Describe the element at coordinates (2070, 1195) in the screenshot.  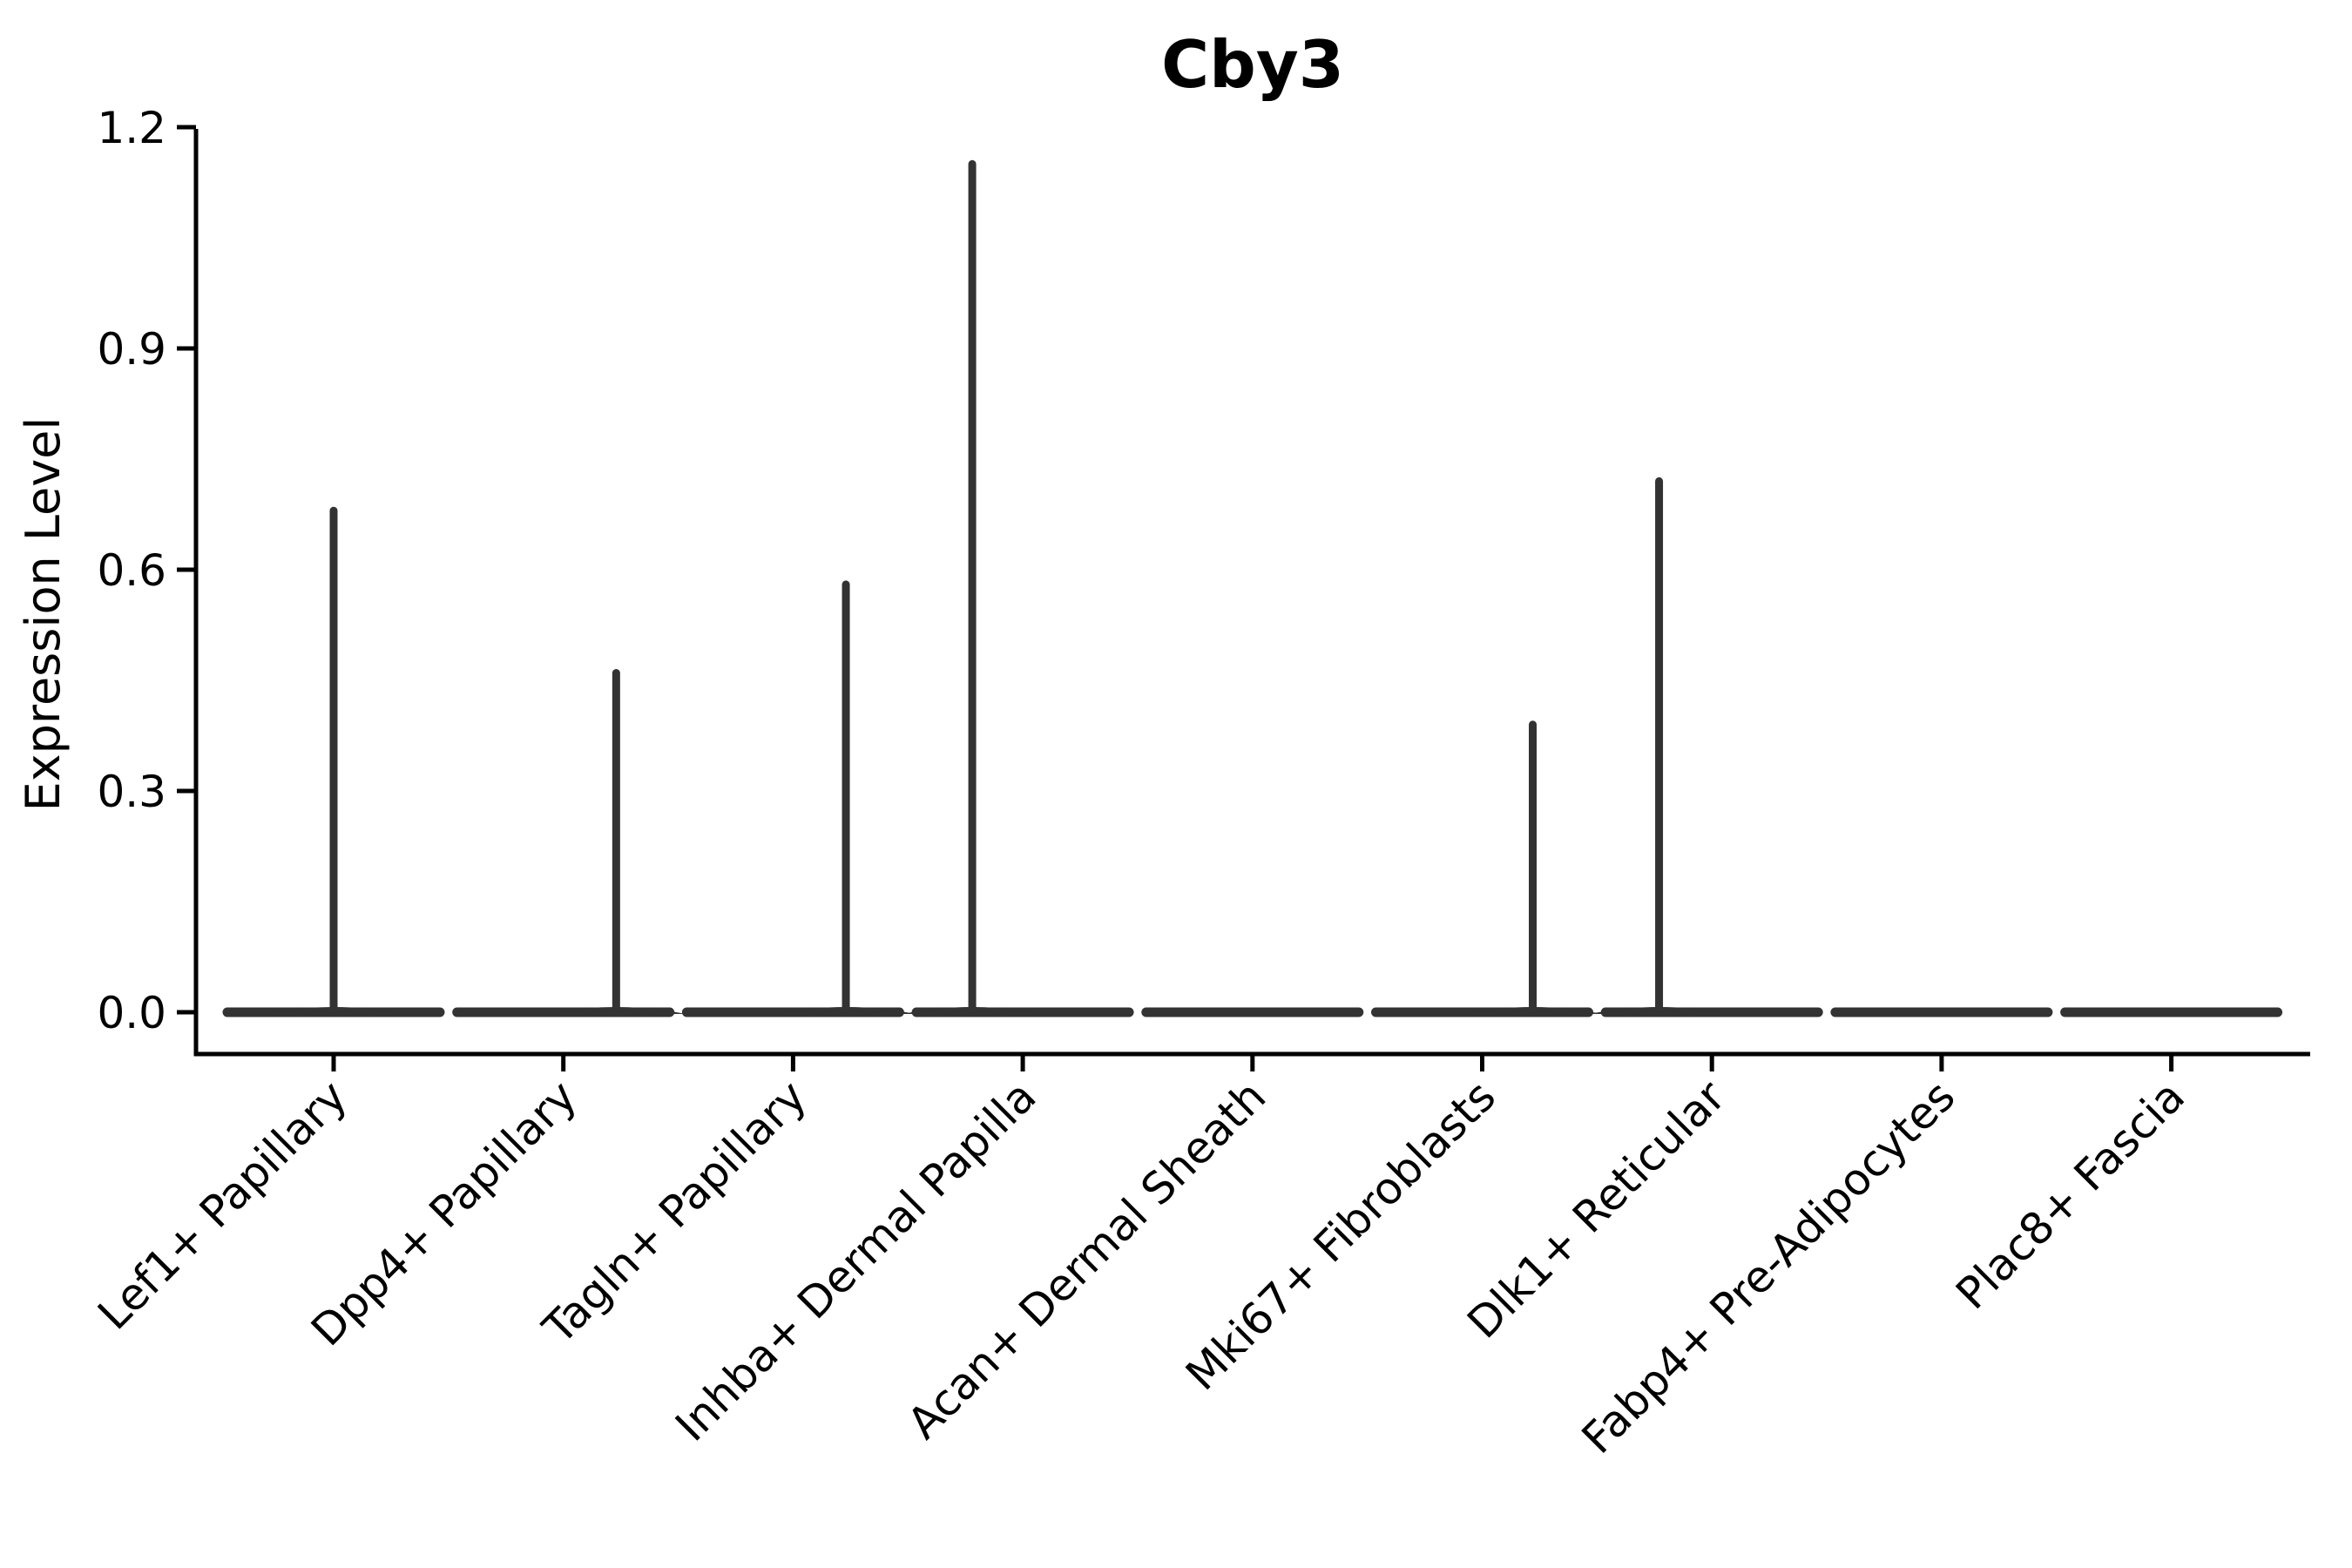
I see `x-tick-label: Plac8+ Fascia` at that location.